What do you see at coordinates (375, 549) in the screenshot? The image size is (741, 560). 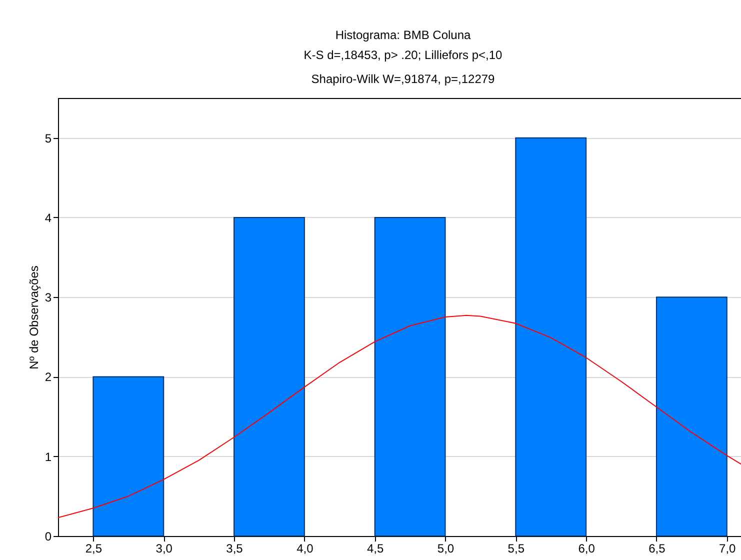 I see `x-tick-label: 4,5` at bounding box center [375, 549].